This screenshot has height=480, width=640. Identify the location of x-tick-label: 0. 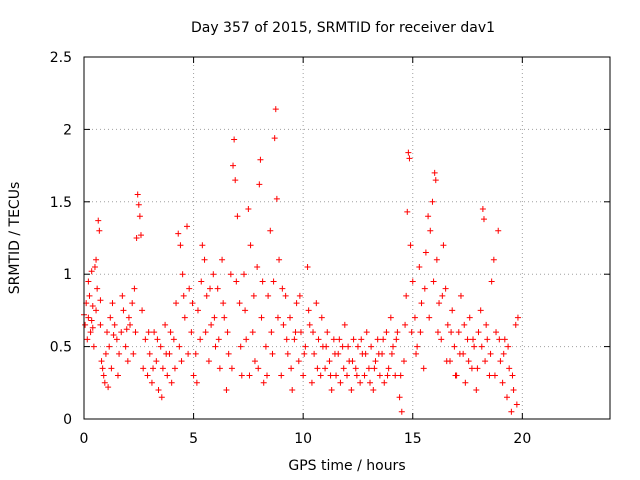
(84, 439).